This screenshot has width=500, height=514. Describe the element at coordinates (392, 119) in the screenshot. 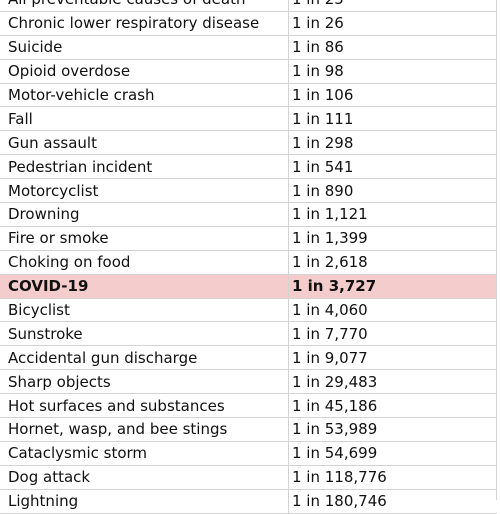

I see `odds-cell: 1 in 111` at that location.